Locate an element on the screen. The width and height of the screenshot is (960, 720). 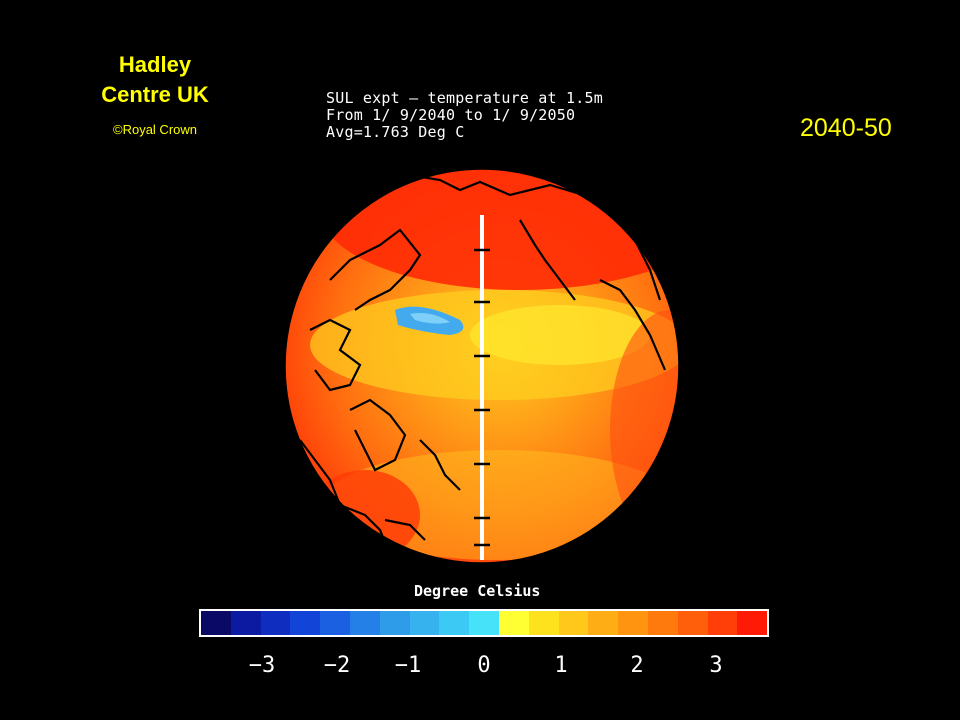
scale-tick-label: −3 is located at coordinates (262, 665).